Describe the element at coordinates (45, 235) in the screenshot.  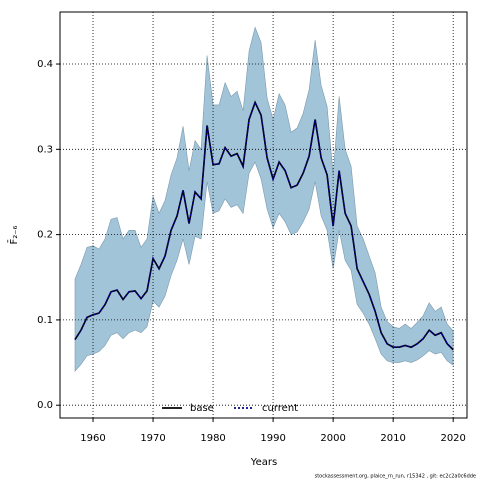
I see `y-tick-label: 0.2` at that location.